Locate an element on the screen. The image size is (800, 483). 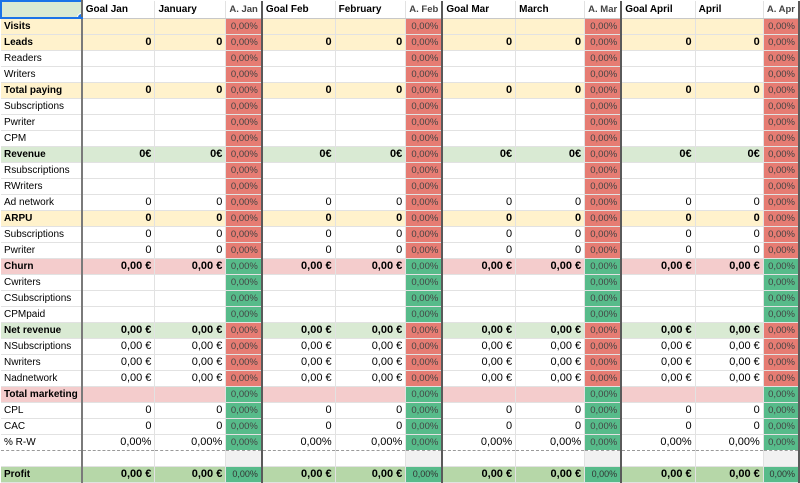
achievement-cell is located at coordinates (603, 458).